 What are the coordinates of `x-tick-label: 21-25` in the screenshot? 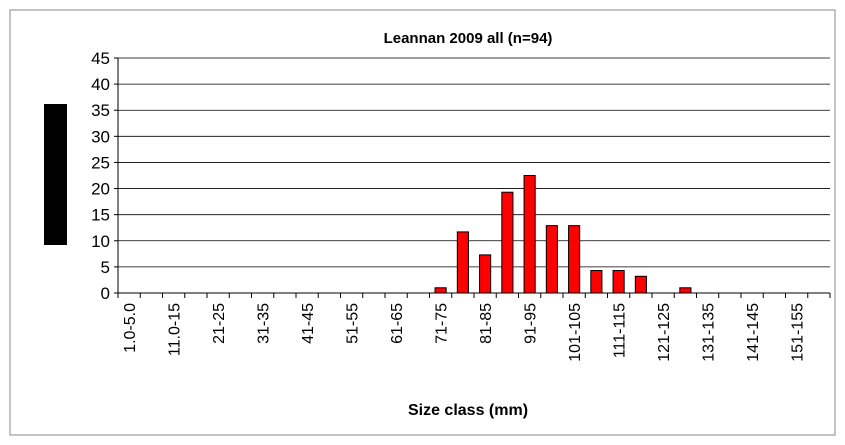 It's located at (219, 323).